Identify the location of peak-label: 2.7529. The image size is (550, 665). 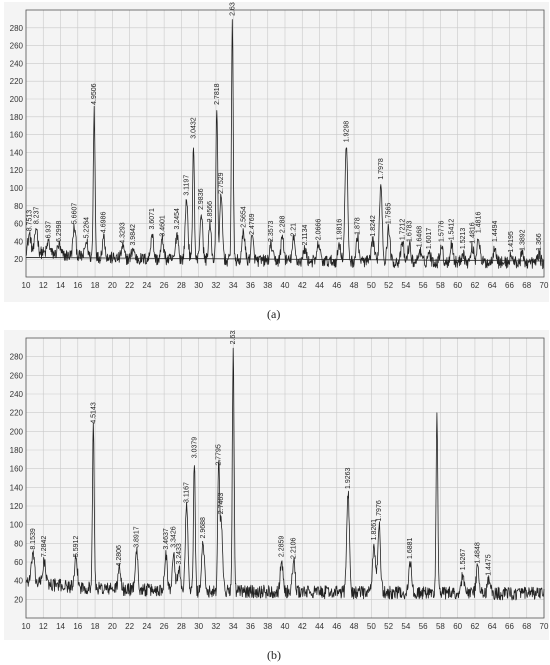
(221, 183).